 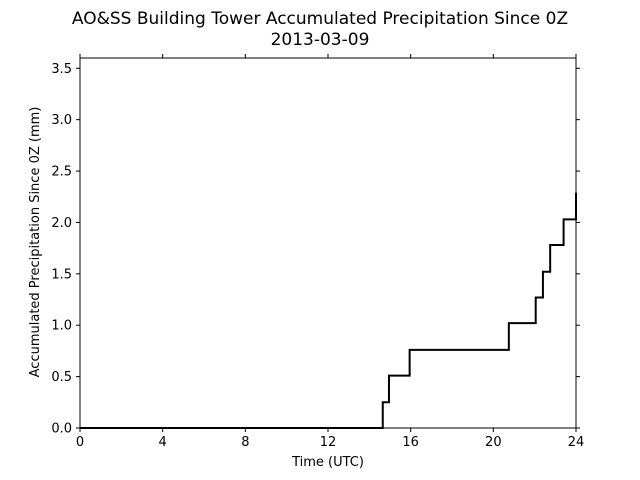 What do you see at coordinates (61, 274) in the screenshot?
I see `y-tick-label-3: 1.5` at bounding box center [61, 274].